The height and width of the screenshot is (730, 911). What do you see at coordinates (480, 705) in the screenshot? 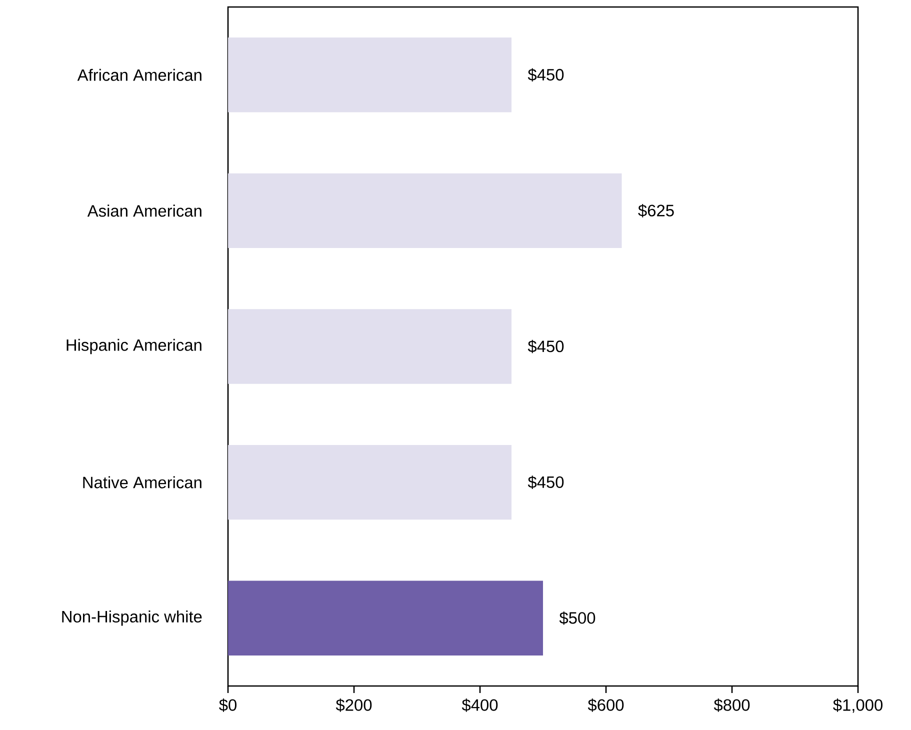
I see `x-tick-label: $400` at bounding box center [480, 705].